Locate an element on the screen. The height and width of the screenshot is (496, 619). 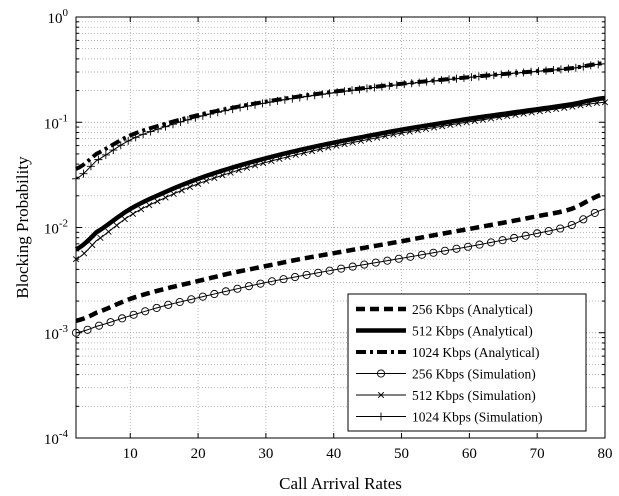
legend-label: 512 Kbps (Analytical) is located at coordinates (472, 331).